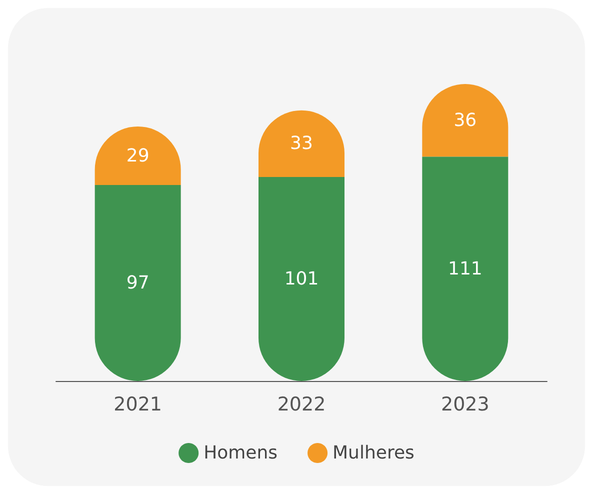  I want to click on x-tick-label: 2021, so click(138, 405).